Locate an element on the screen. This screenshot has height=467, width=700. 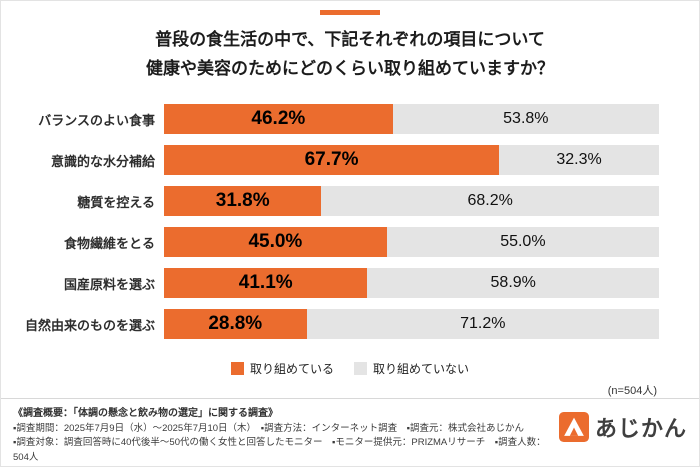
value-label-doing: 41.1% is located at coordinates (265, 283).